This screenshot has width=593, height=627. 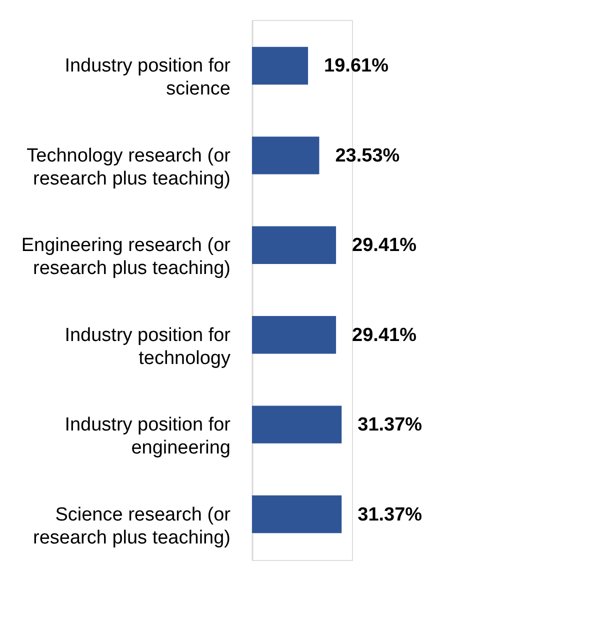 I want to click on y-tick-label: Industry position for engineering, so click(x=148, y=436).